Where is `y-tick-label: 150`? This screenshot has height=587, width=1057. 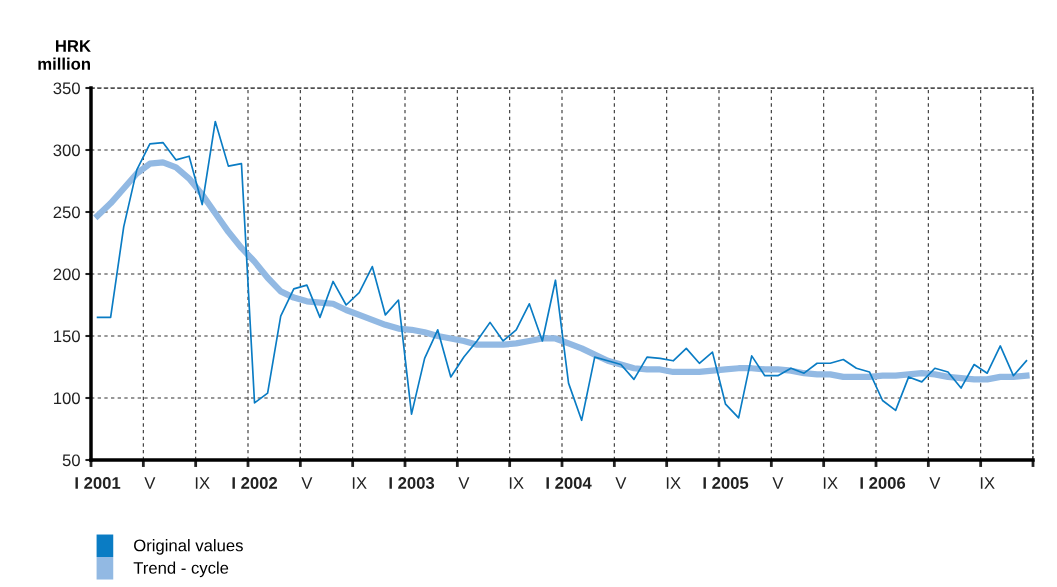 y-tick-label: 150 is located at coordinates (67, 336).